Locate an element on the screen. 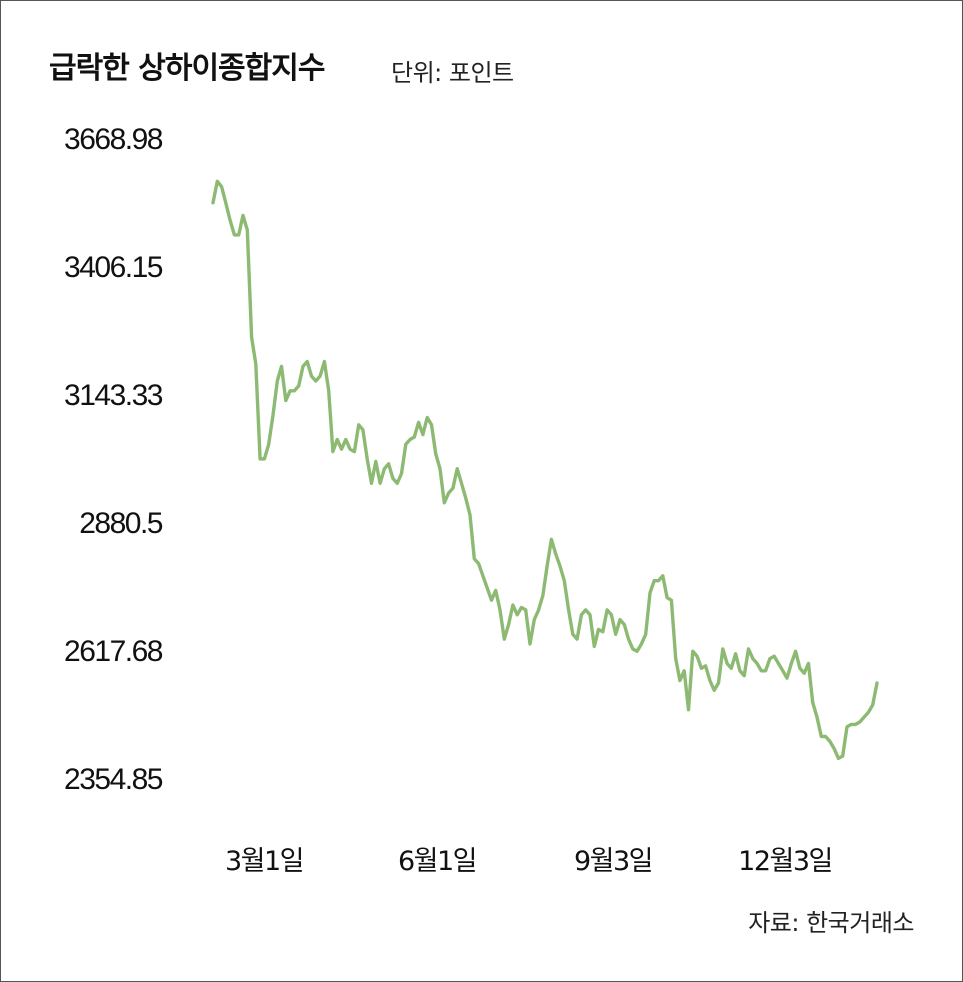 This screenshot has width=963, height=982. x-tick-label: 3월1일 is located at coordinates (264, 861).